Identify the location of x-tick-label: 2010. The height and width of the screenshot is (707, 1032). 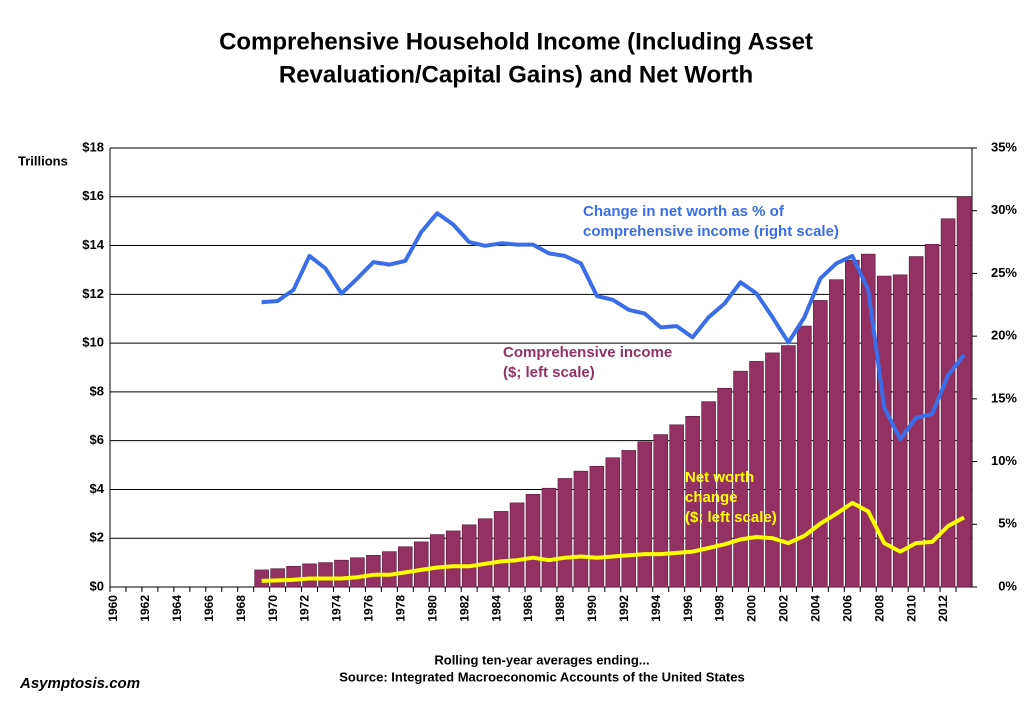
(911, 608).